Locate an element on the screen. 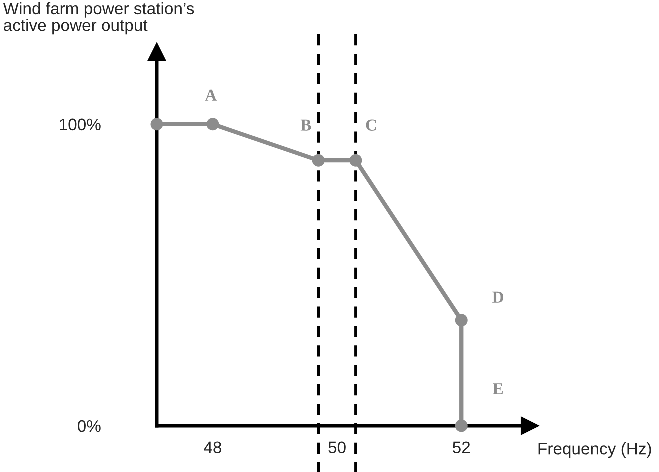  x-axis-title: Frequency (Hz) is located at coordinates (595, 450).